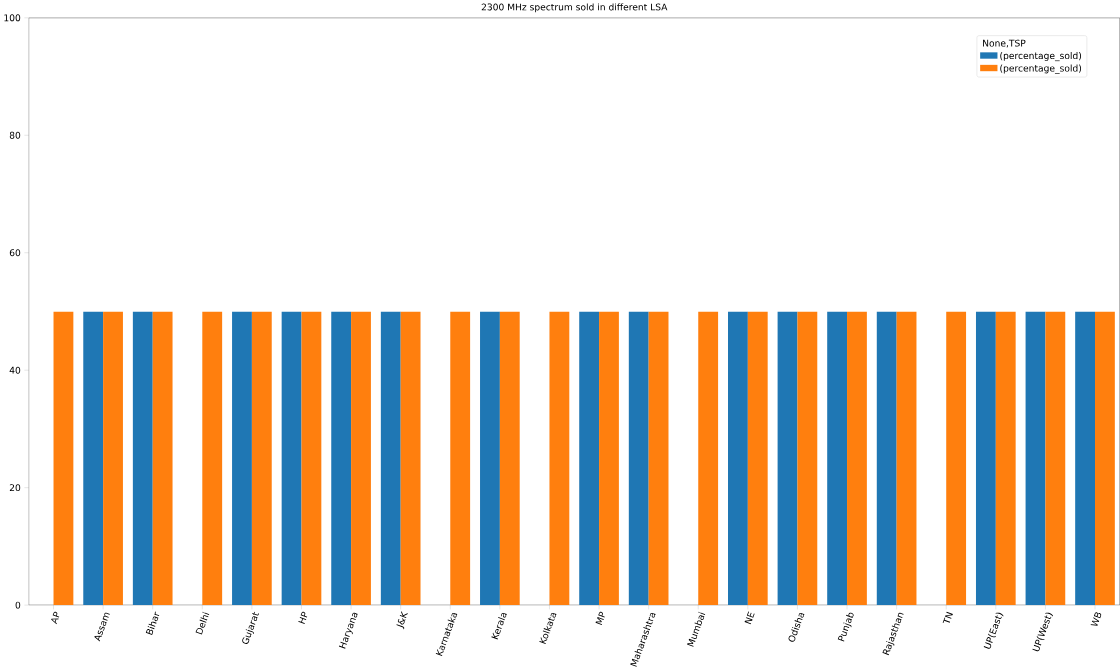 Image resolution: width=1120 pixels, height=669 pixels. I want to click on legend-title: None,TSP, so click(1004, 43).